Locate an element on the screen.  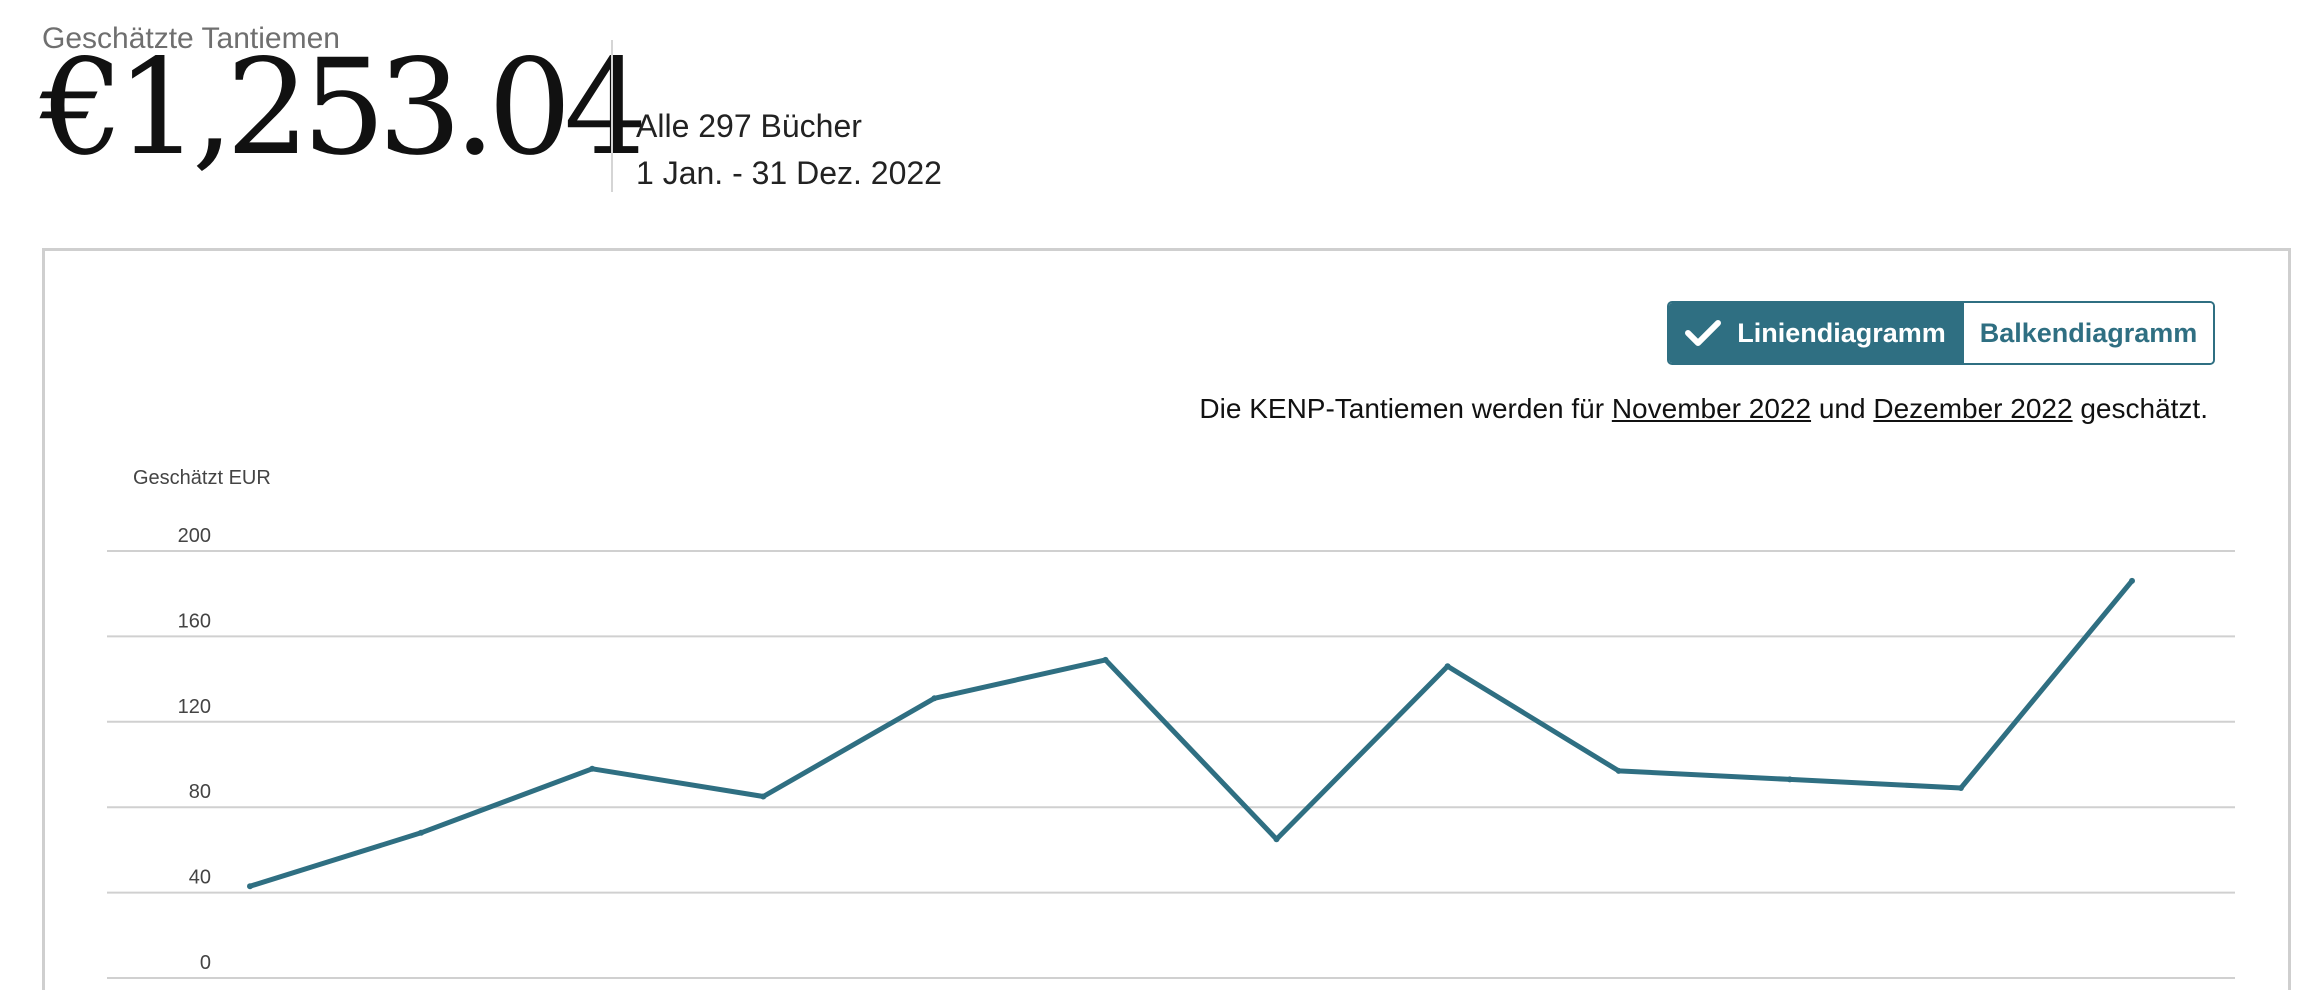
y-tick-label: 40 is located at coordinates (200, 878).